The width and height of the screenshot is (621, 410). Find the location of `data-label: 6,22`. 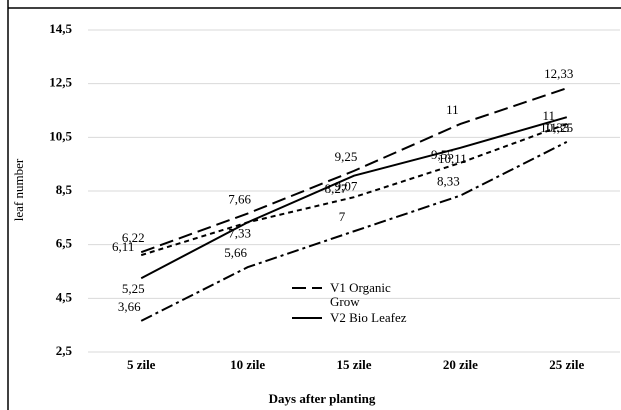

data-label: 6,22 is located at coordinates (133, 237).